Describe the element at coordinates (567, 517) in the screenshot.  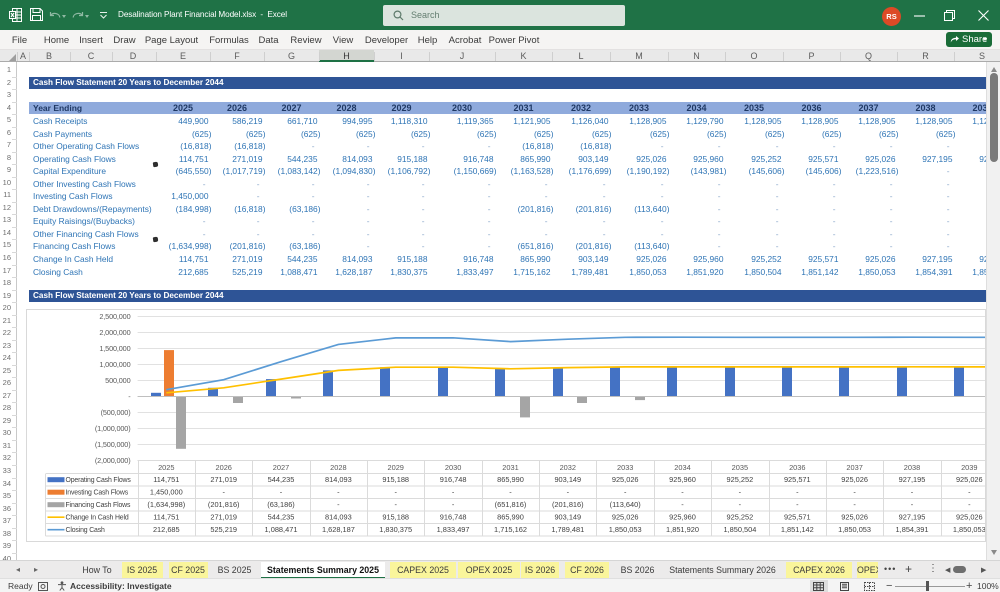
I see `svg-text: 903,149` at that location.